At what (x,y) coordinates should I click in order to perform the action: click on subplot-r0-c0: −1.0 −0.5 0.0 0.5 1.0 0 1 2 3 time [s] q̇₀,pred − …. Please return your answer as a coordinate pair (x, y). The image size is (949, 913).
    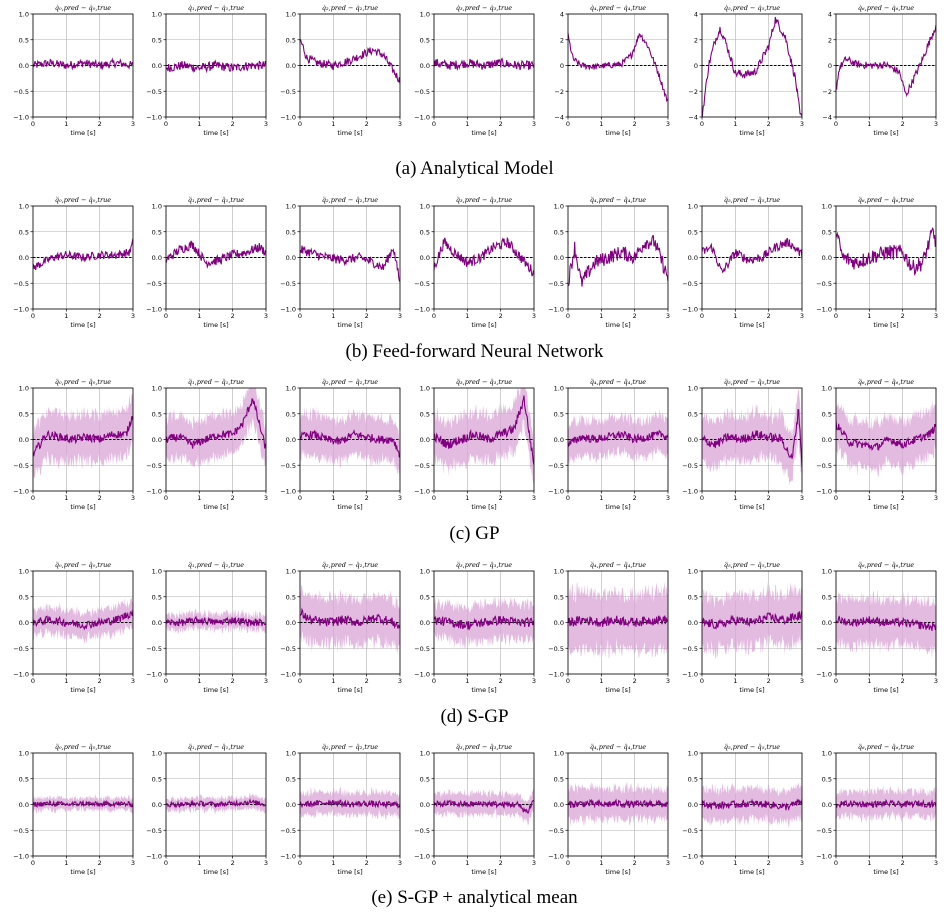
    Looking at the image, I should click on (74, 70).